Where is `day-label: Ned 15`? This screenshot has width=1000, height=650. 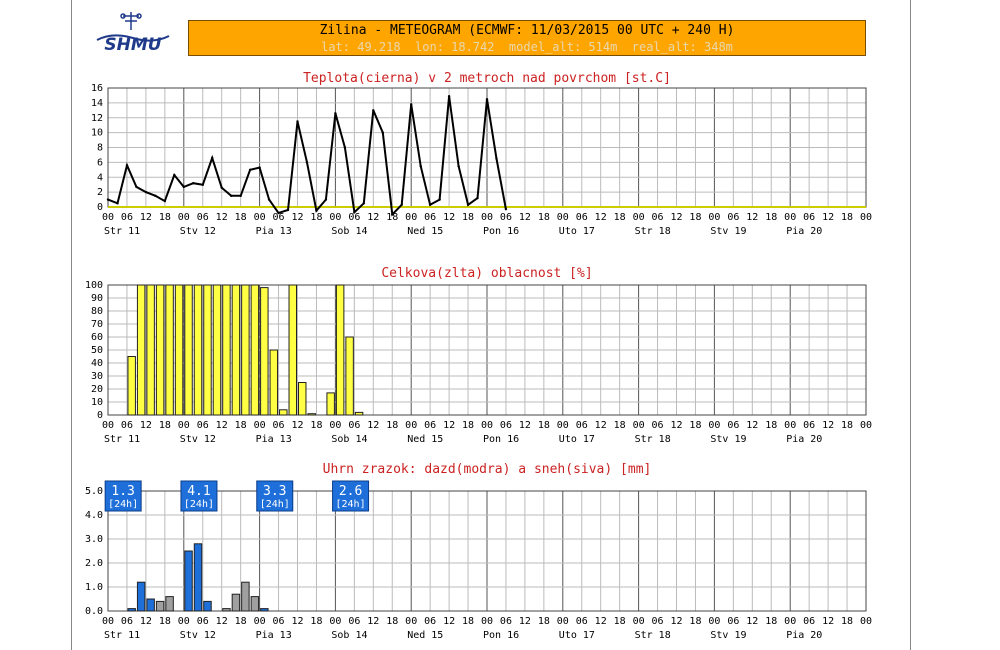
day-label: Ned 15 is located at coordinates (425, 635).